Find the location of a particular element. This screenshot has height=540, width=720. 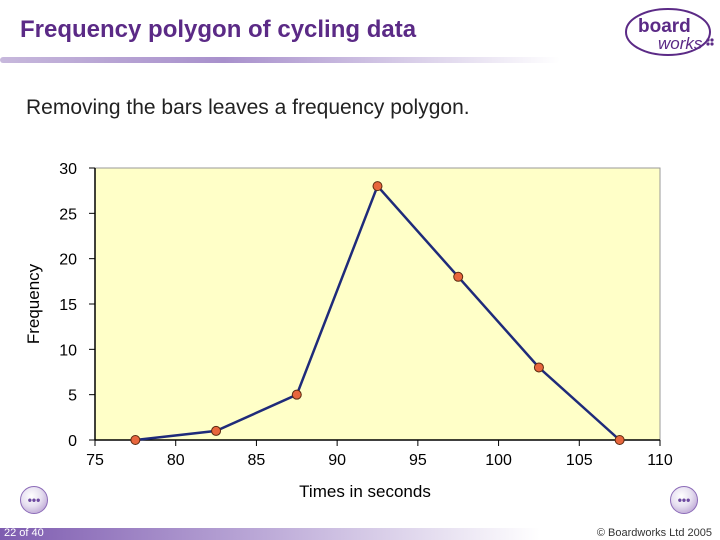

y-tick-label: 30 is located at coordinates (68, 169).